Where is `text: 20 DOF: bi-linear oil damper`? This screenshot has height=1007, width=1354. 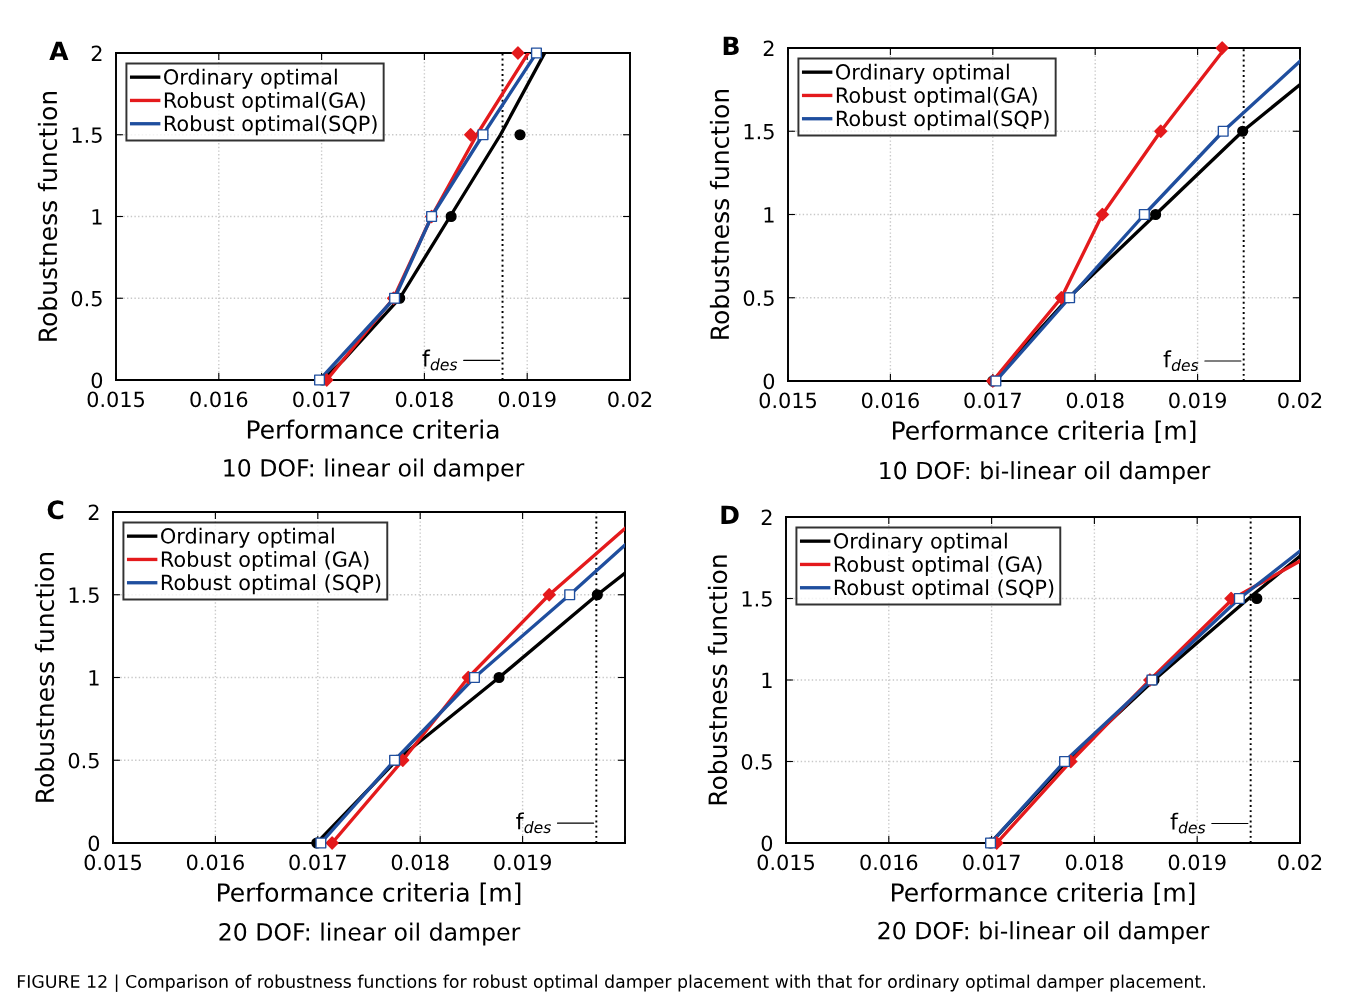
text: 20 DOF: bi-linear oil damper is located at coordinates (1044, 933).